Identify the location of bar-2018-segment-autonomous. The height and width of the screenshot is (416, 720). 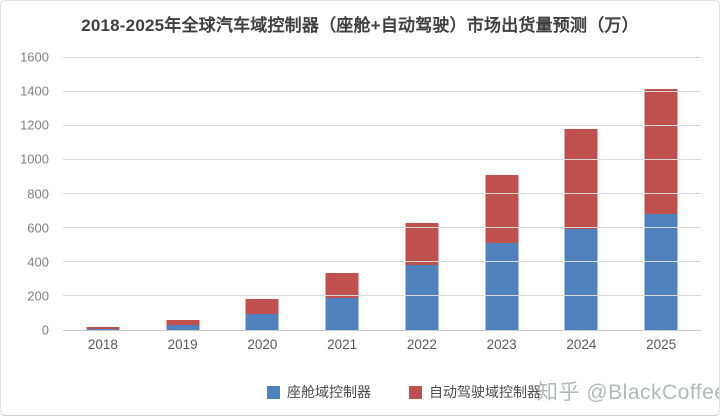
(103, 328).